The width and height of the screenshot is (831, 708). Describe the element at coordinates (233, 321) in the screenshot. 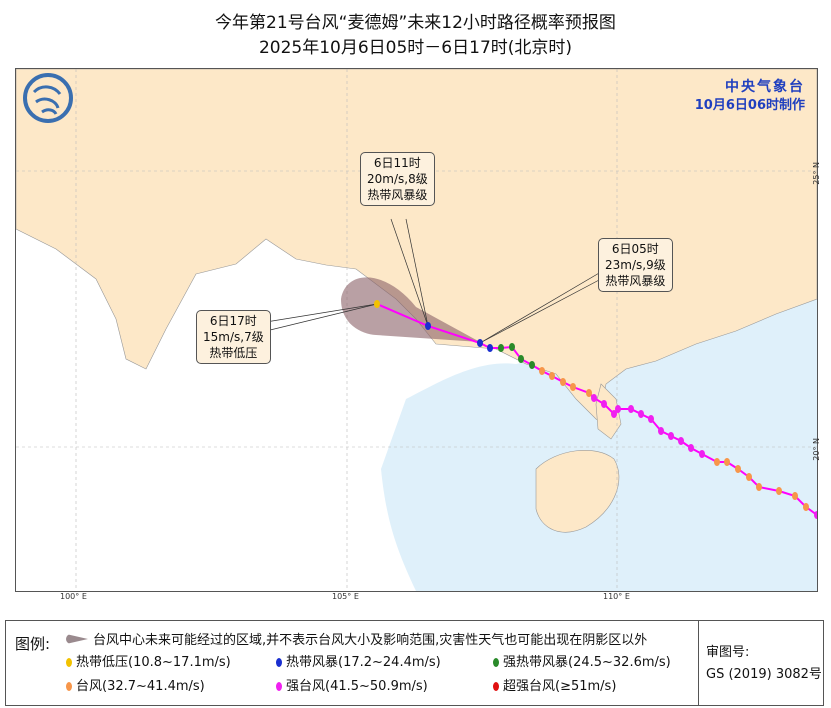

I see `callout-time: 6日17时` at that location.